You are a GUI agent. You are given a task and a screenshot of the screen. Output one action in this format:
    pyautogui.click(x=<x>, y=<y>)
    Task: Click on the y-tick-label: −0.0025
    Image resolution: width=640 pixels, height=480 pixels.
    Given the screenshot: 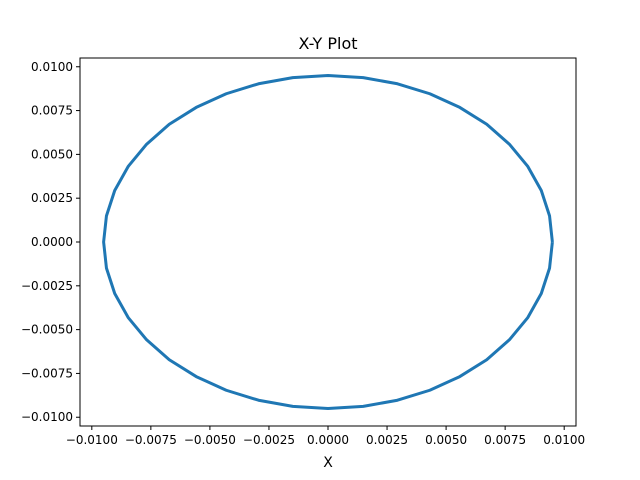 What is the action you would take?
    pyautogui.click(x=47, y=286)
    